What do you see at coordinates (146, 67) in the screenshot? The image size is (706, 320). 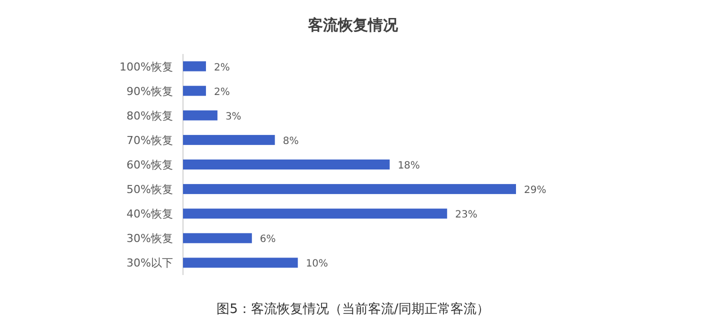 I see `y-tick-label: 100%恢复` at bounding box center [146, 67].